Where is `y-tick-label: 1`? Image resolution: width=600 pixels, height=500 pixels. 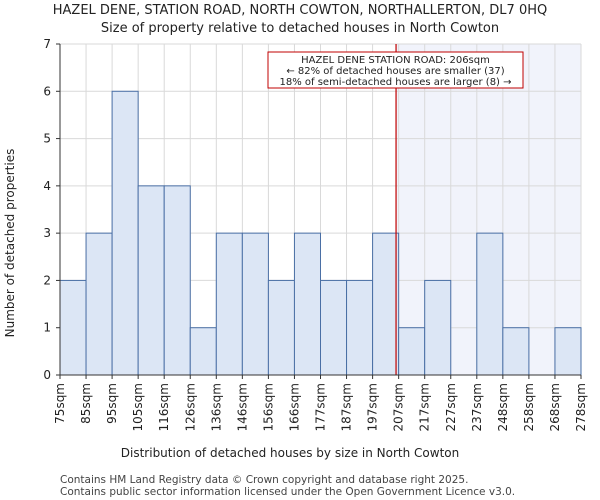 y-tick-label: 1 is located at coordinates (47, 328).